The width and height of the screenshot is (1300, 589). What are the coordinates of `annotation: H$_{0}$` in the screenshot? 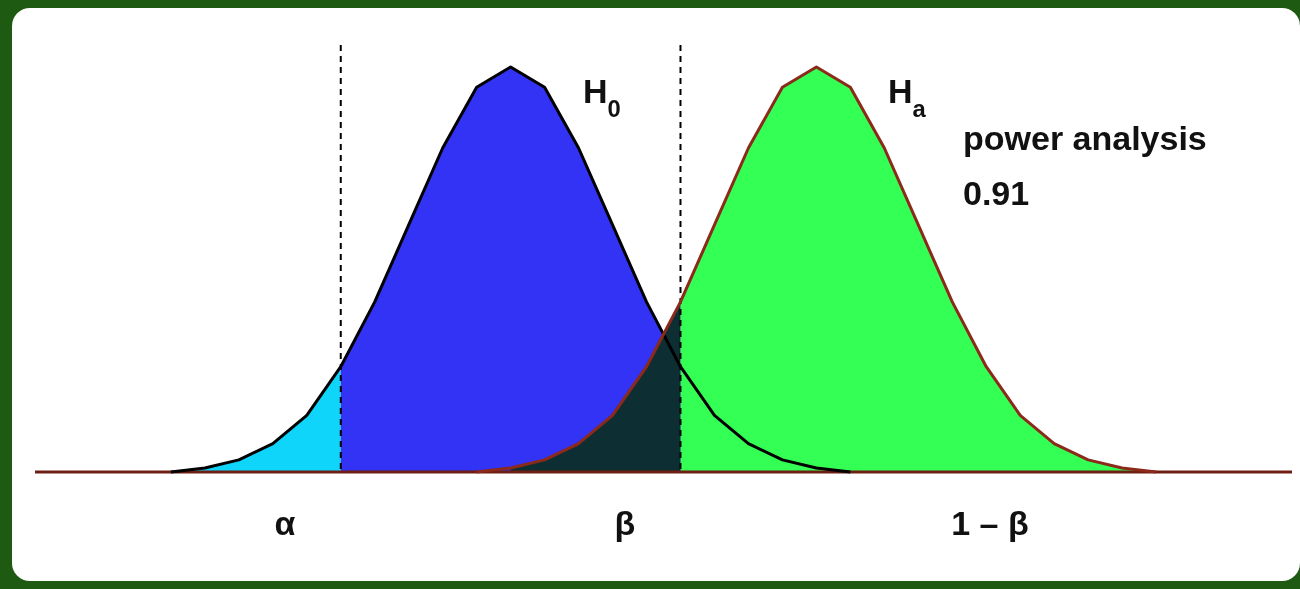 It's located at (602, 97).